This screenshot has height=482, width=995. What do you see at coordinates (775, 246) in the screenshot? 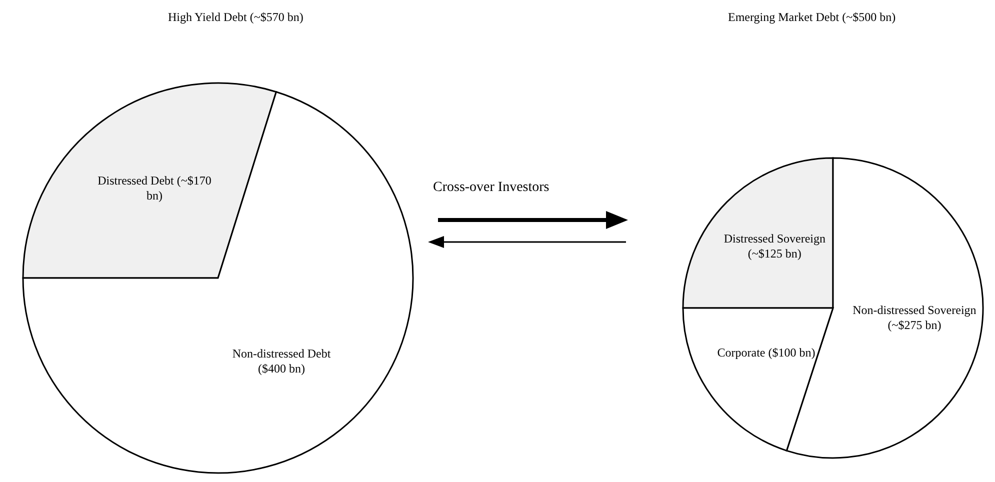
I see `slice-label: Distressed Sovereign (~$125 bn)` at bounding box center [775, 246].